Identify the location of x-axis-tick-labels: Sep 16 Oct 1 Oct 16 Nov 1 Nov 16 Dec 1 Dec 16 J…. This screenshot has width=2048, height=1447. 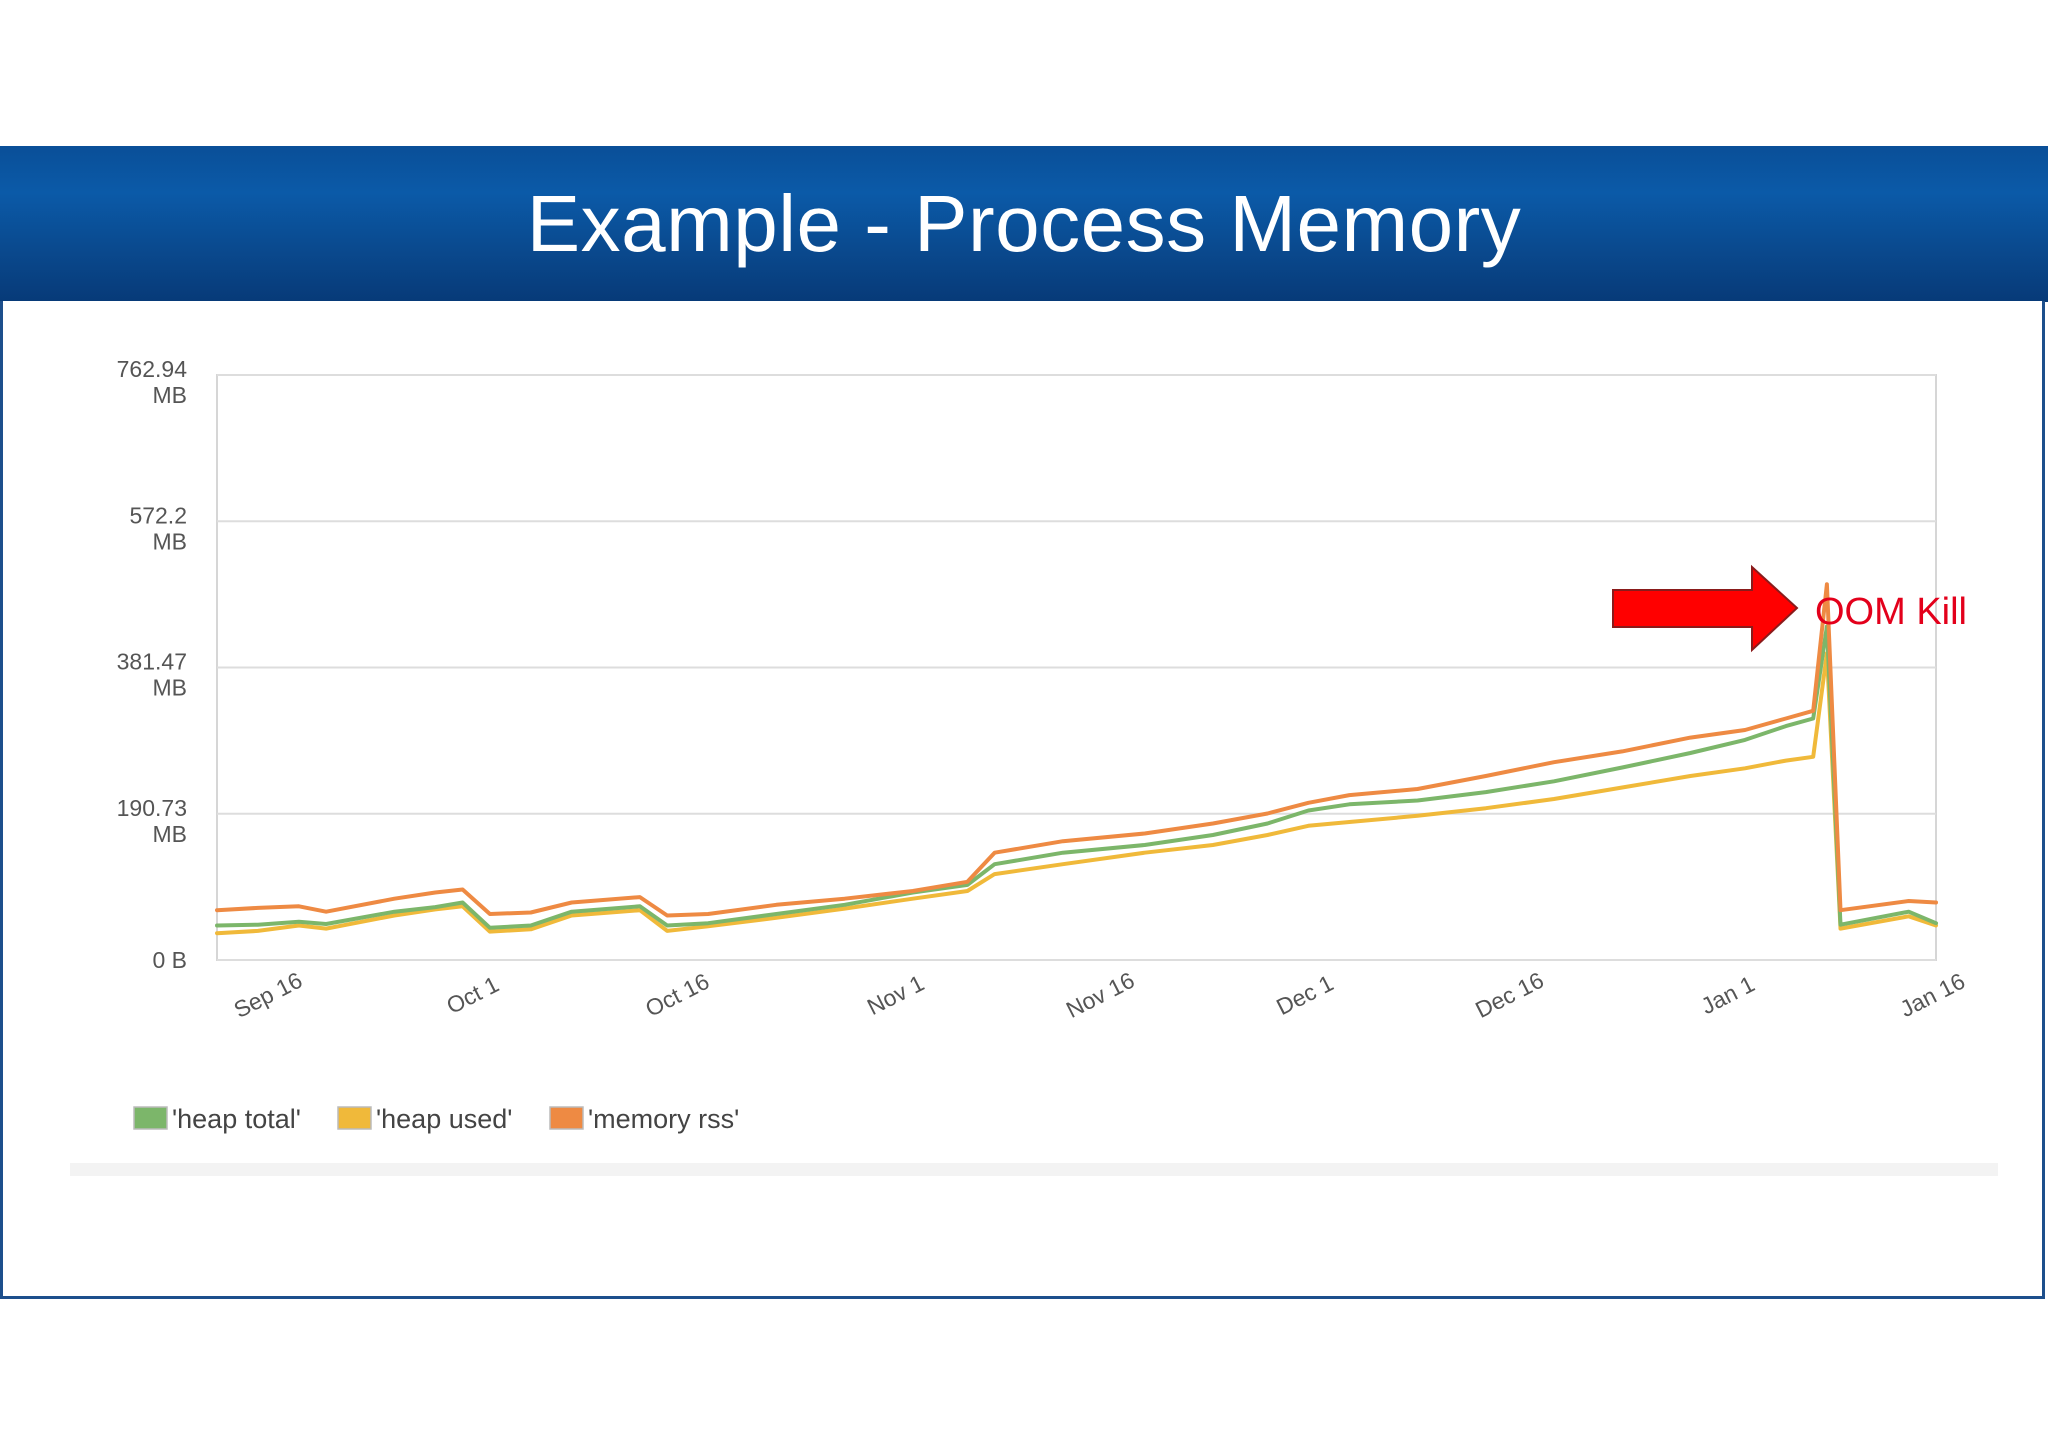
(1099, 995).